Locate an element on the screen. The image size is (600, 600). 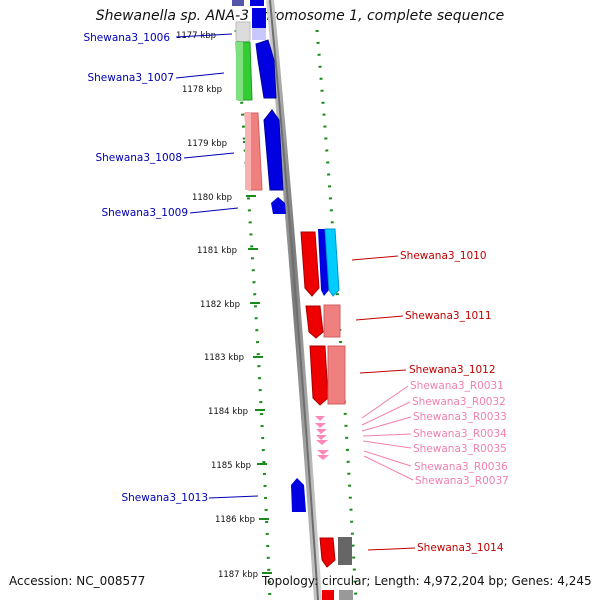
scale-label-1182: 1182 kbp is located at coordinates (220, 305).